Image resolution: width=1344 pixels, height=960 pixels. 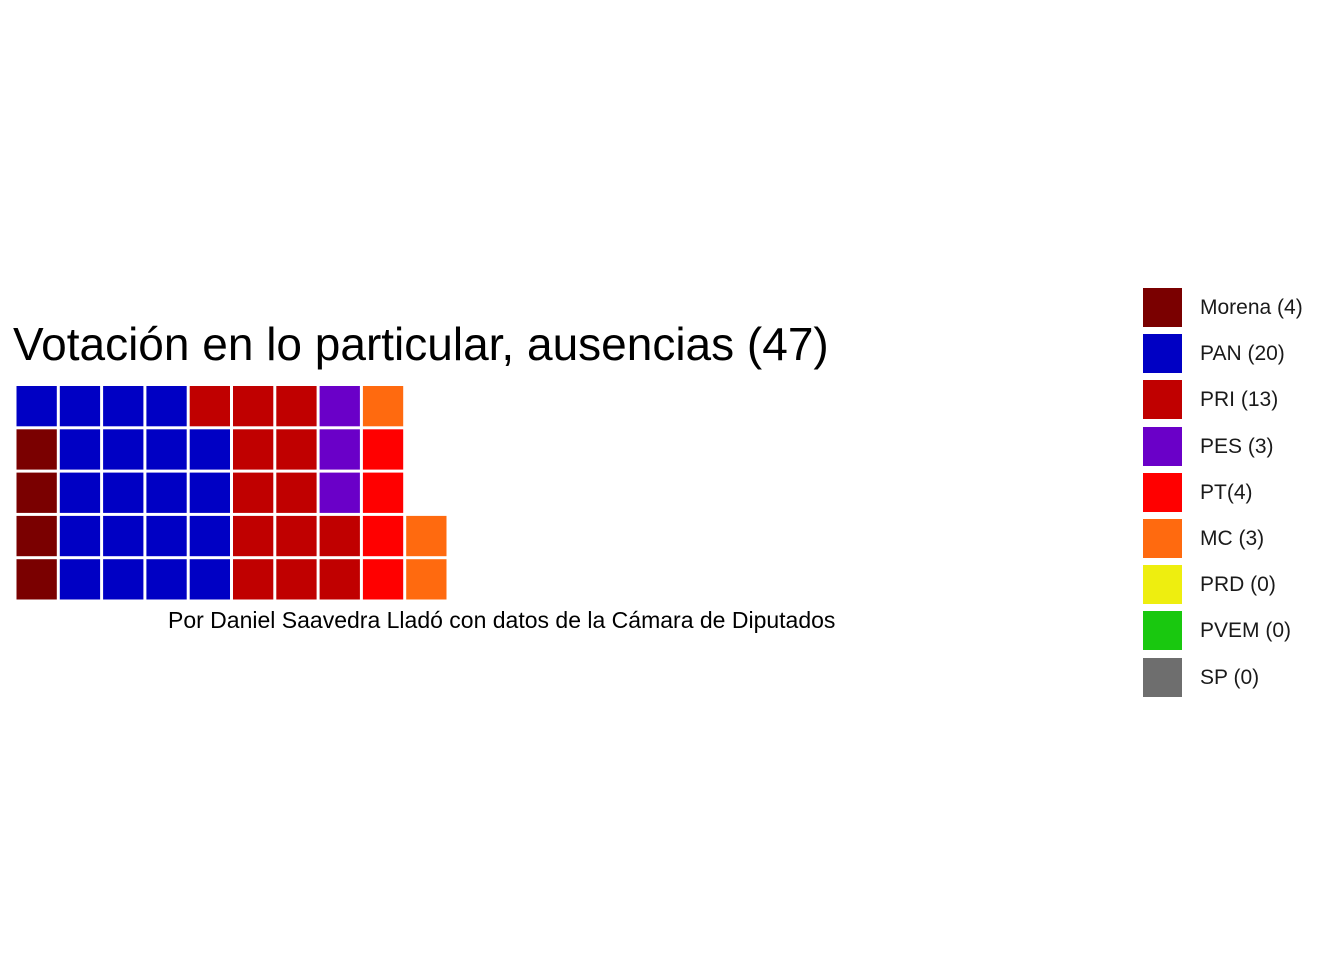 What do you see at coordinates (1239, 400) in the screenshot?
I see `legend-label: PRI (13)` at bounding box center [1239, 400].